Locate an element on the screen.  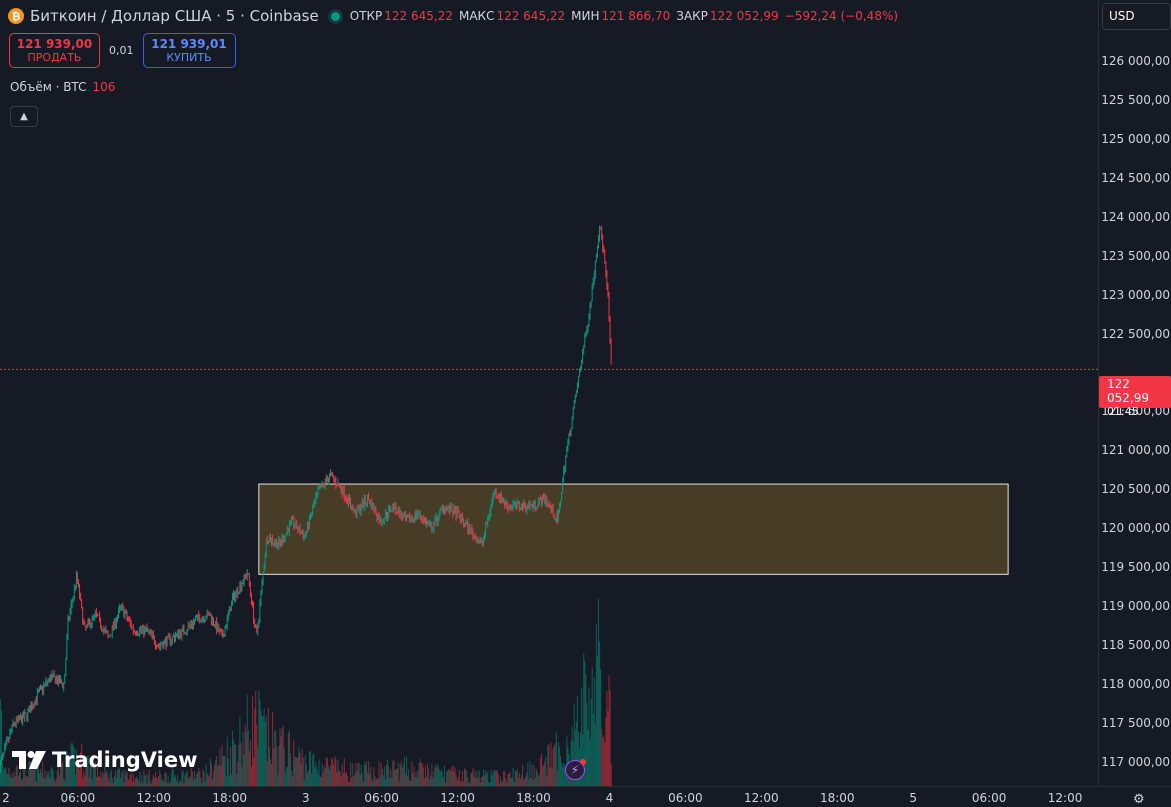
market-status-icon is located at coordinates (335, 16).